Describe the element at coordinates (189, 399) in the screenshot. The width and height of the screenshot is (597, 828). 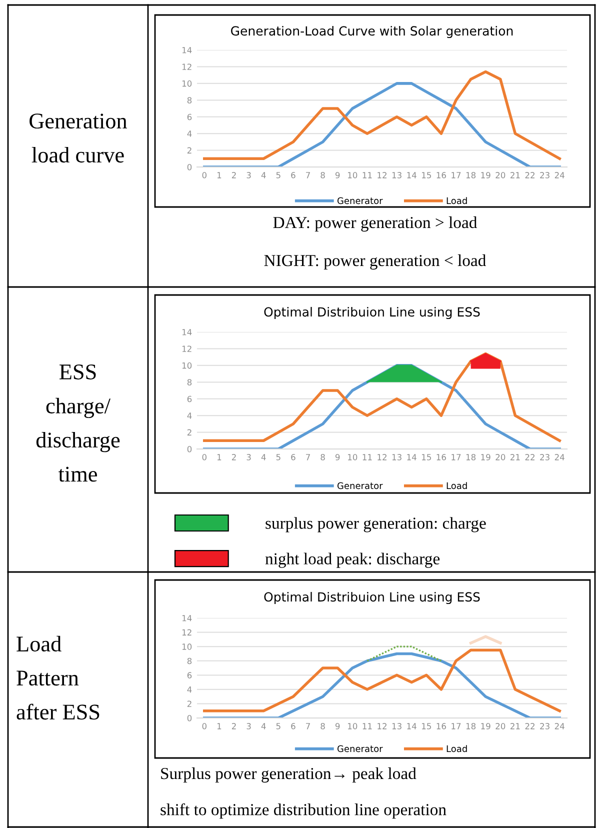
I see `y-tick-label: 6` at that location.